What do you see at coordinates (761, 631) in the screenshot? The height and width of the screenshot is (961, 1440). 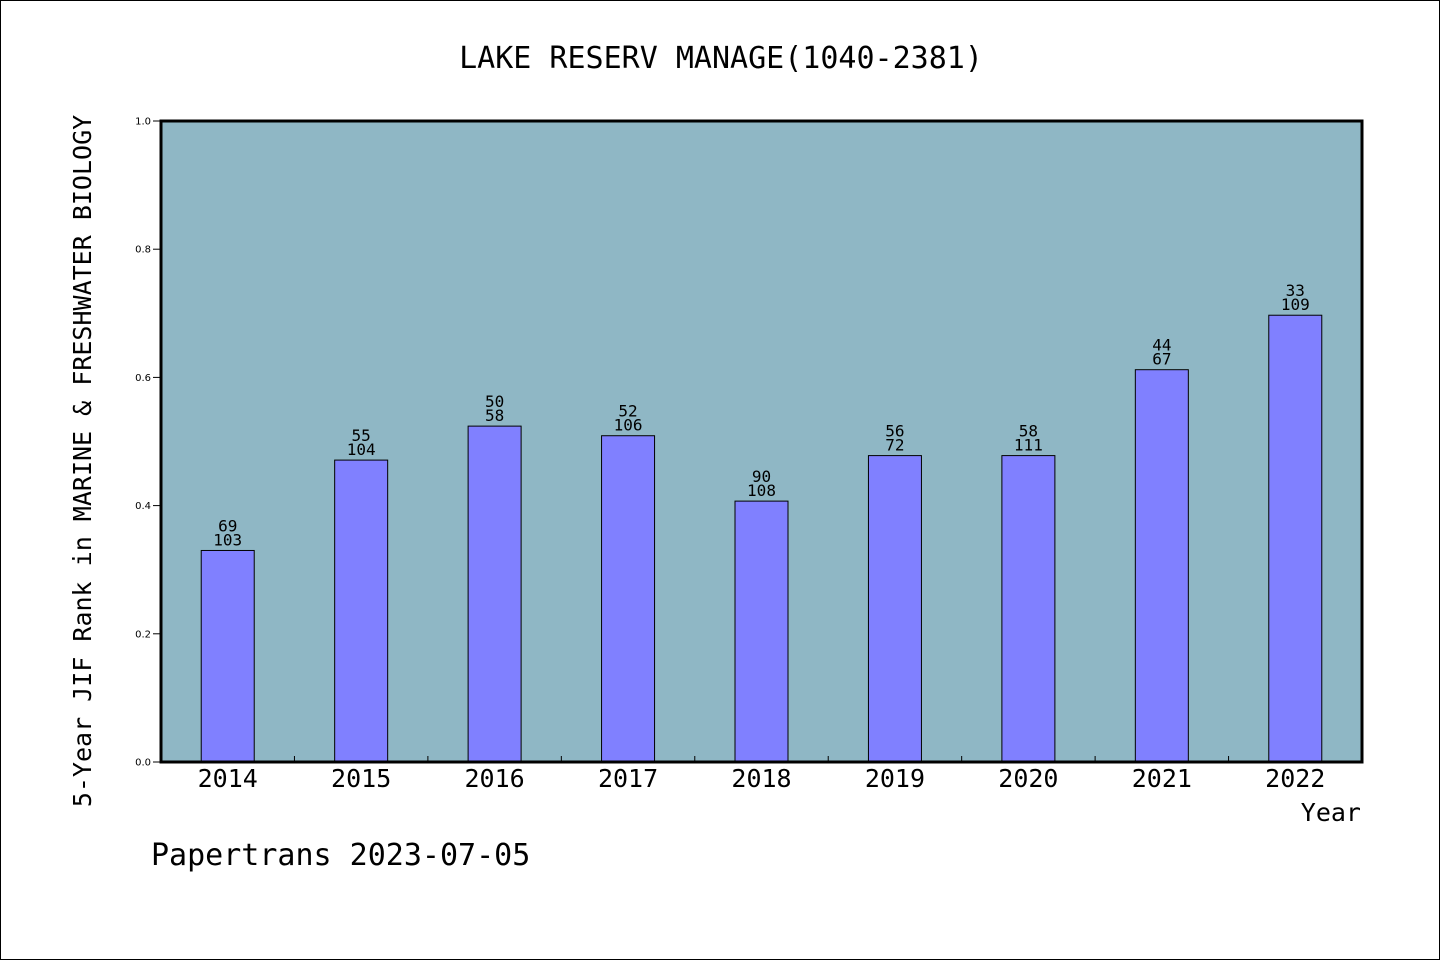 I see `bar-2018` at bounding box center [761, 631].